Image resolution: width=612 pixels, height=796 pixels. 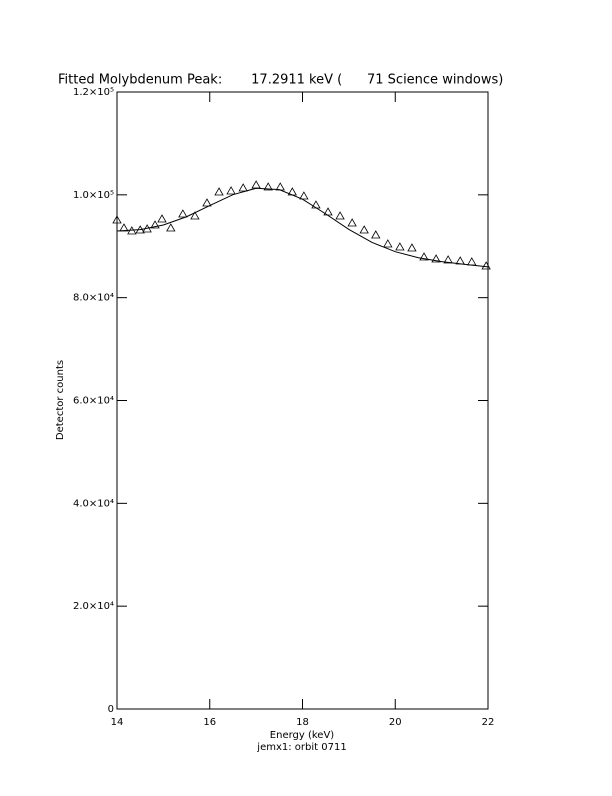 What do you see at coordinates (302, 735) in the screenshot?
I see `x-axis-label: Energy (keV)` at bounding box center [302, 735].